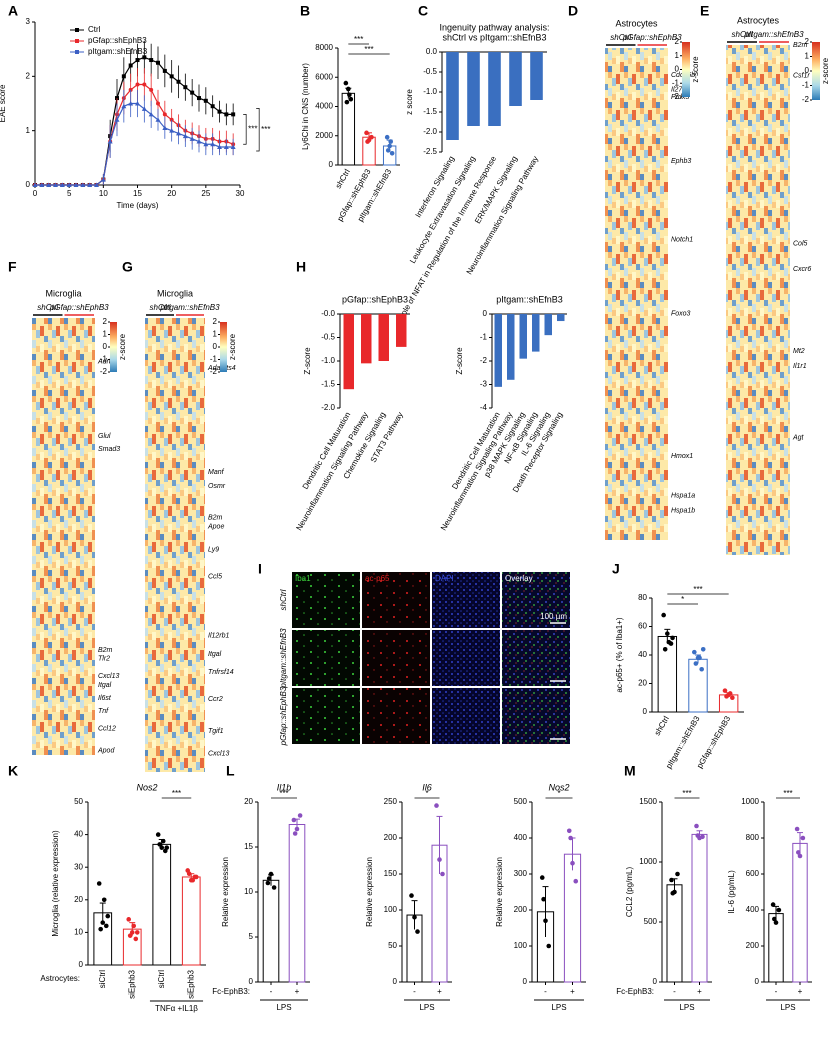  I want to click on legend-label: pGfap::shEphB3, so click(117, 40).